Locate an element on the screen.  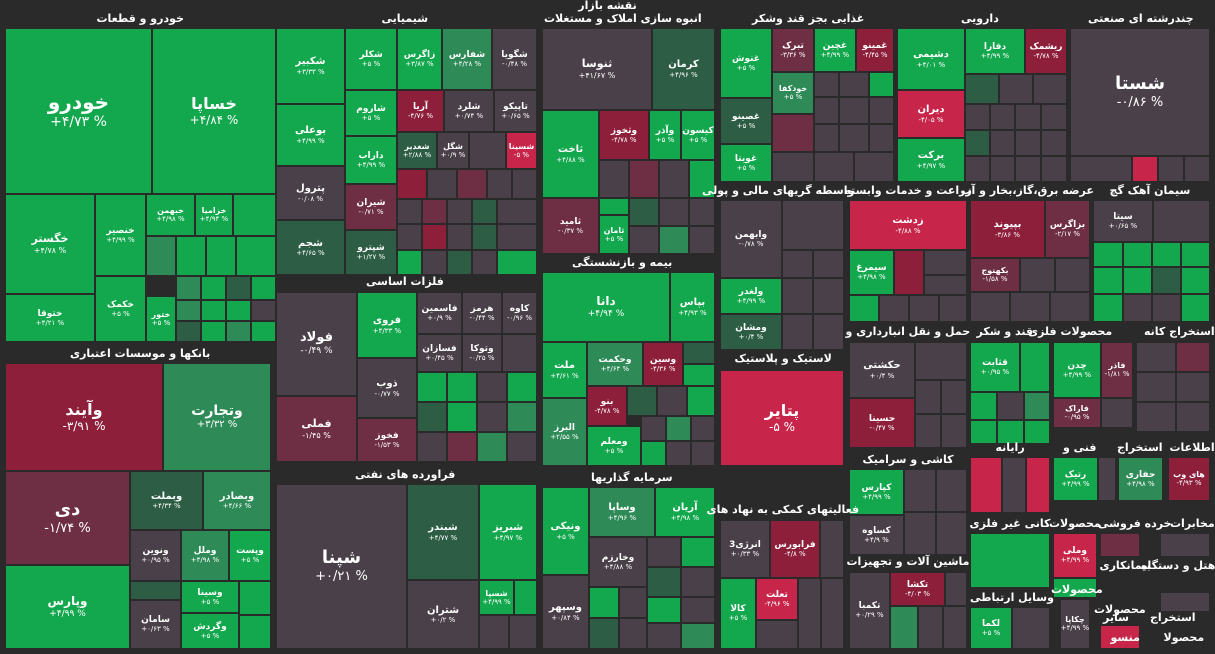
stock-tile: البرز% ۲/۵۵+ is located at coordinates (564, 432).